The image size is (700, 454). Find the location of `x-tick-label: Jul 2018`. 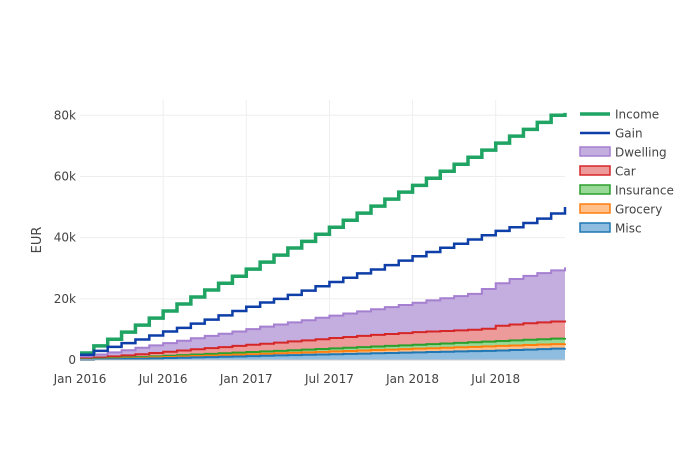

x-tick-label: Jul 2018 is located at coordinates (495, 379).